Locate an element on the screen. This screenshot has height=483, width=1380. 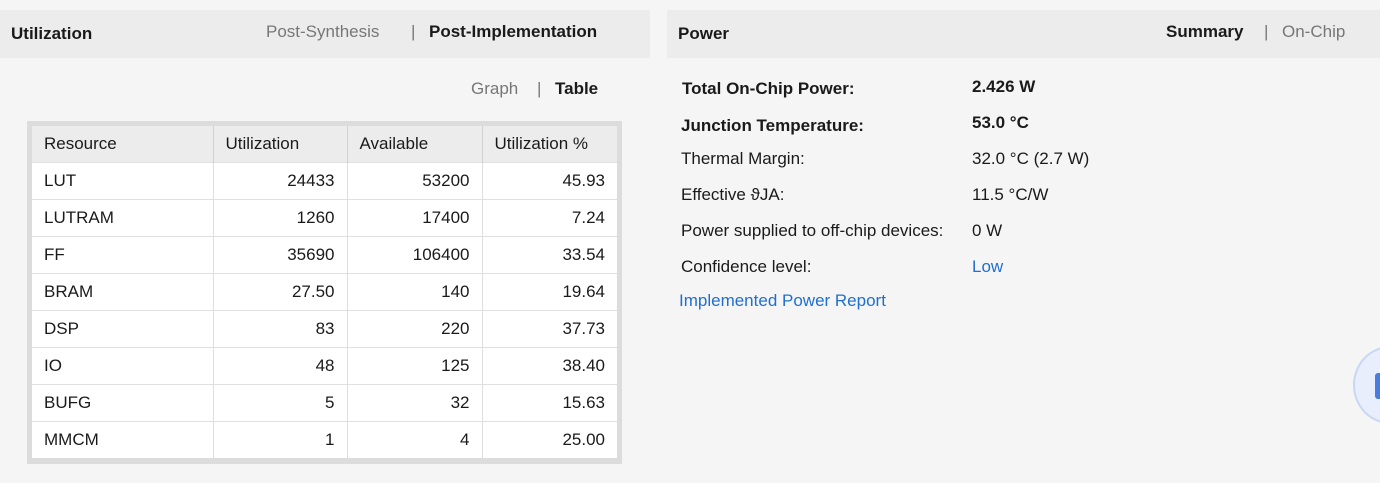
cell-available: 53200 is located at coordinates (415, 181).